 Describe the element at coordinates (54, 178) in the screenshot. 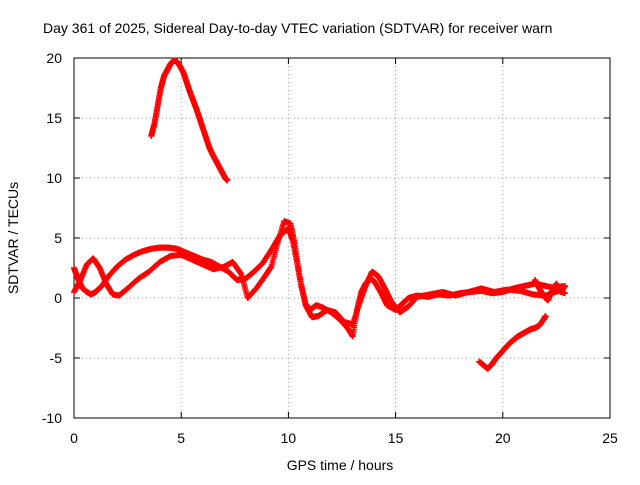

I see `y-tick-label: 10` at that location.